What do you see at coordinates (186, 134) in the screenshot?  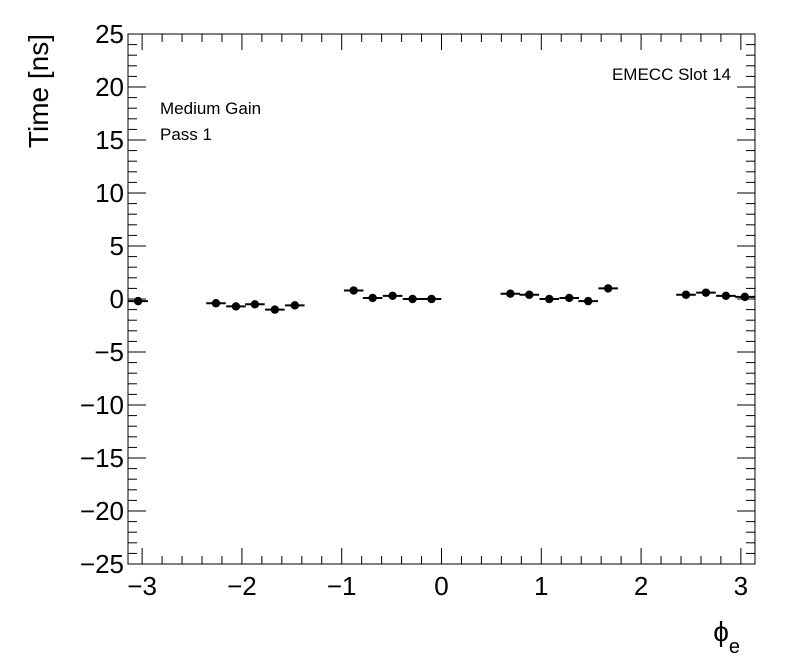 I see `pass-label: Pass 1` at bounding box center [186, 134].